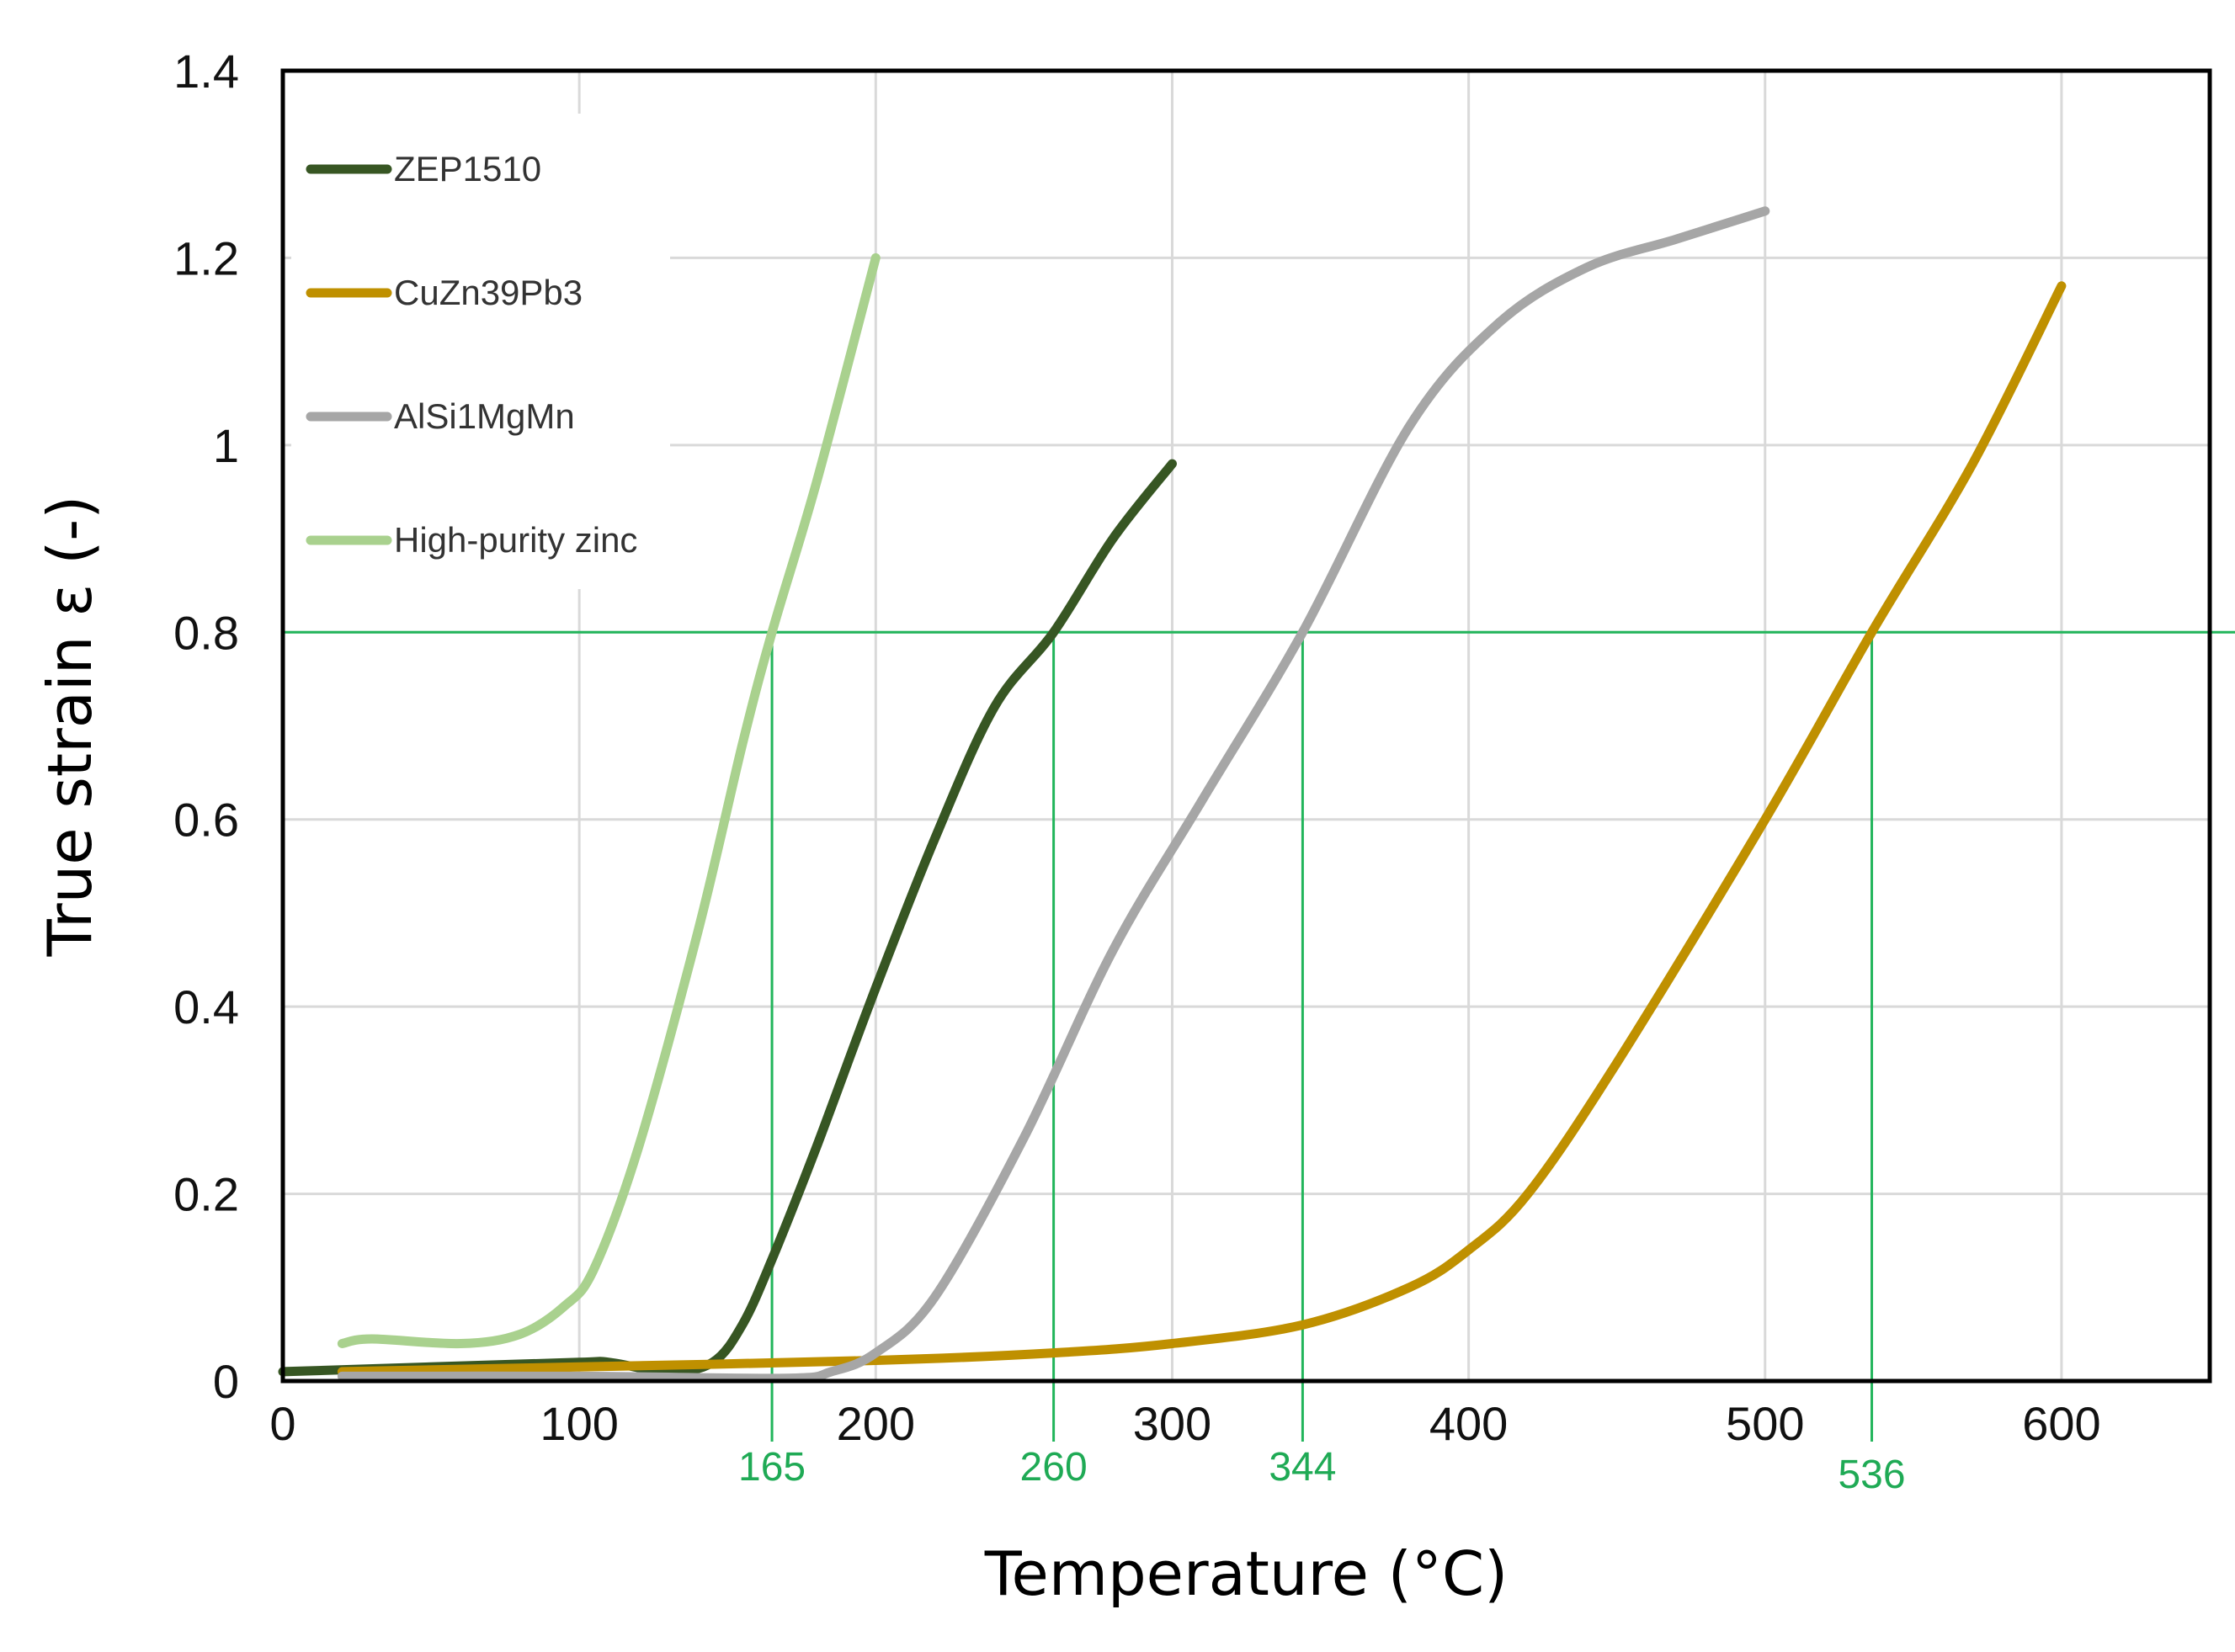 The height and width of the screenshot is (1652, 2235). I want to click on legend-label: AlSi1MgMn, so click(484, 416).